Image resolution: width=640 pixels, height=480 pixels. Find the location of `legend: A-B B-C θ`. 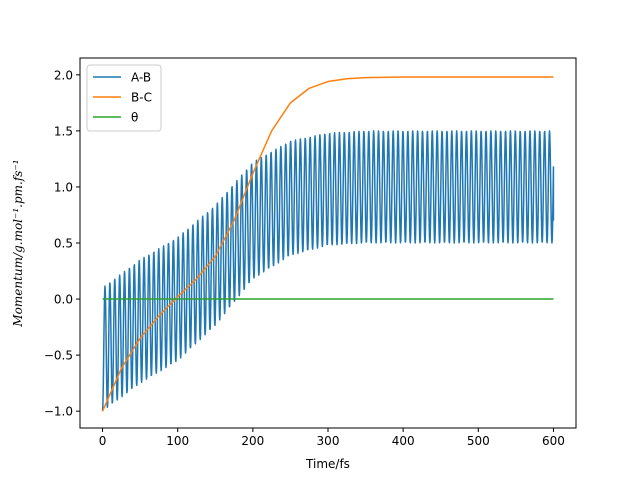

legend: A-B B-C θ is located at coordinates (124, 98).